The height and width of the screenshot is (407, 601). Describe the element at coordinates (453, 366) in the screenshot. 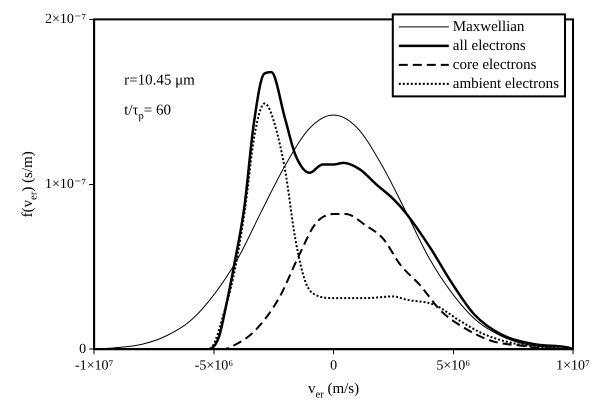

I see `x-tick-label: 5×10⁶` at that location.